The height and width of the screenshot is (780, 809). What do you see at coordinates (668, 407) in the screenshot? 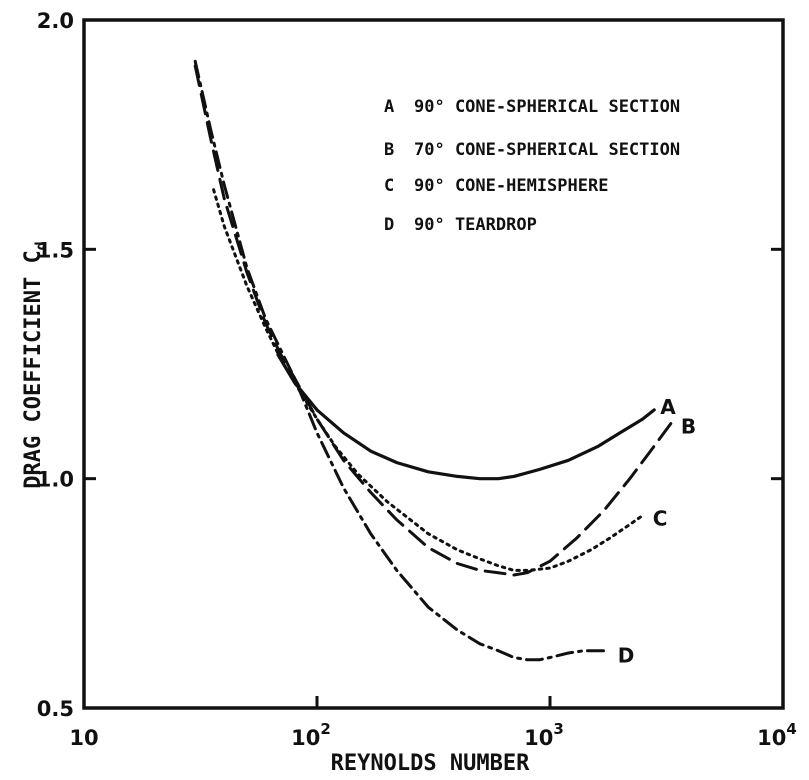
I see `curve-label-a: A` at bounding box center [668, 407].